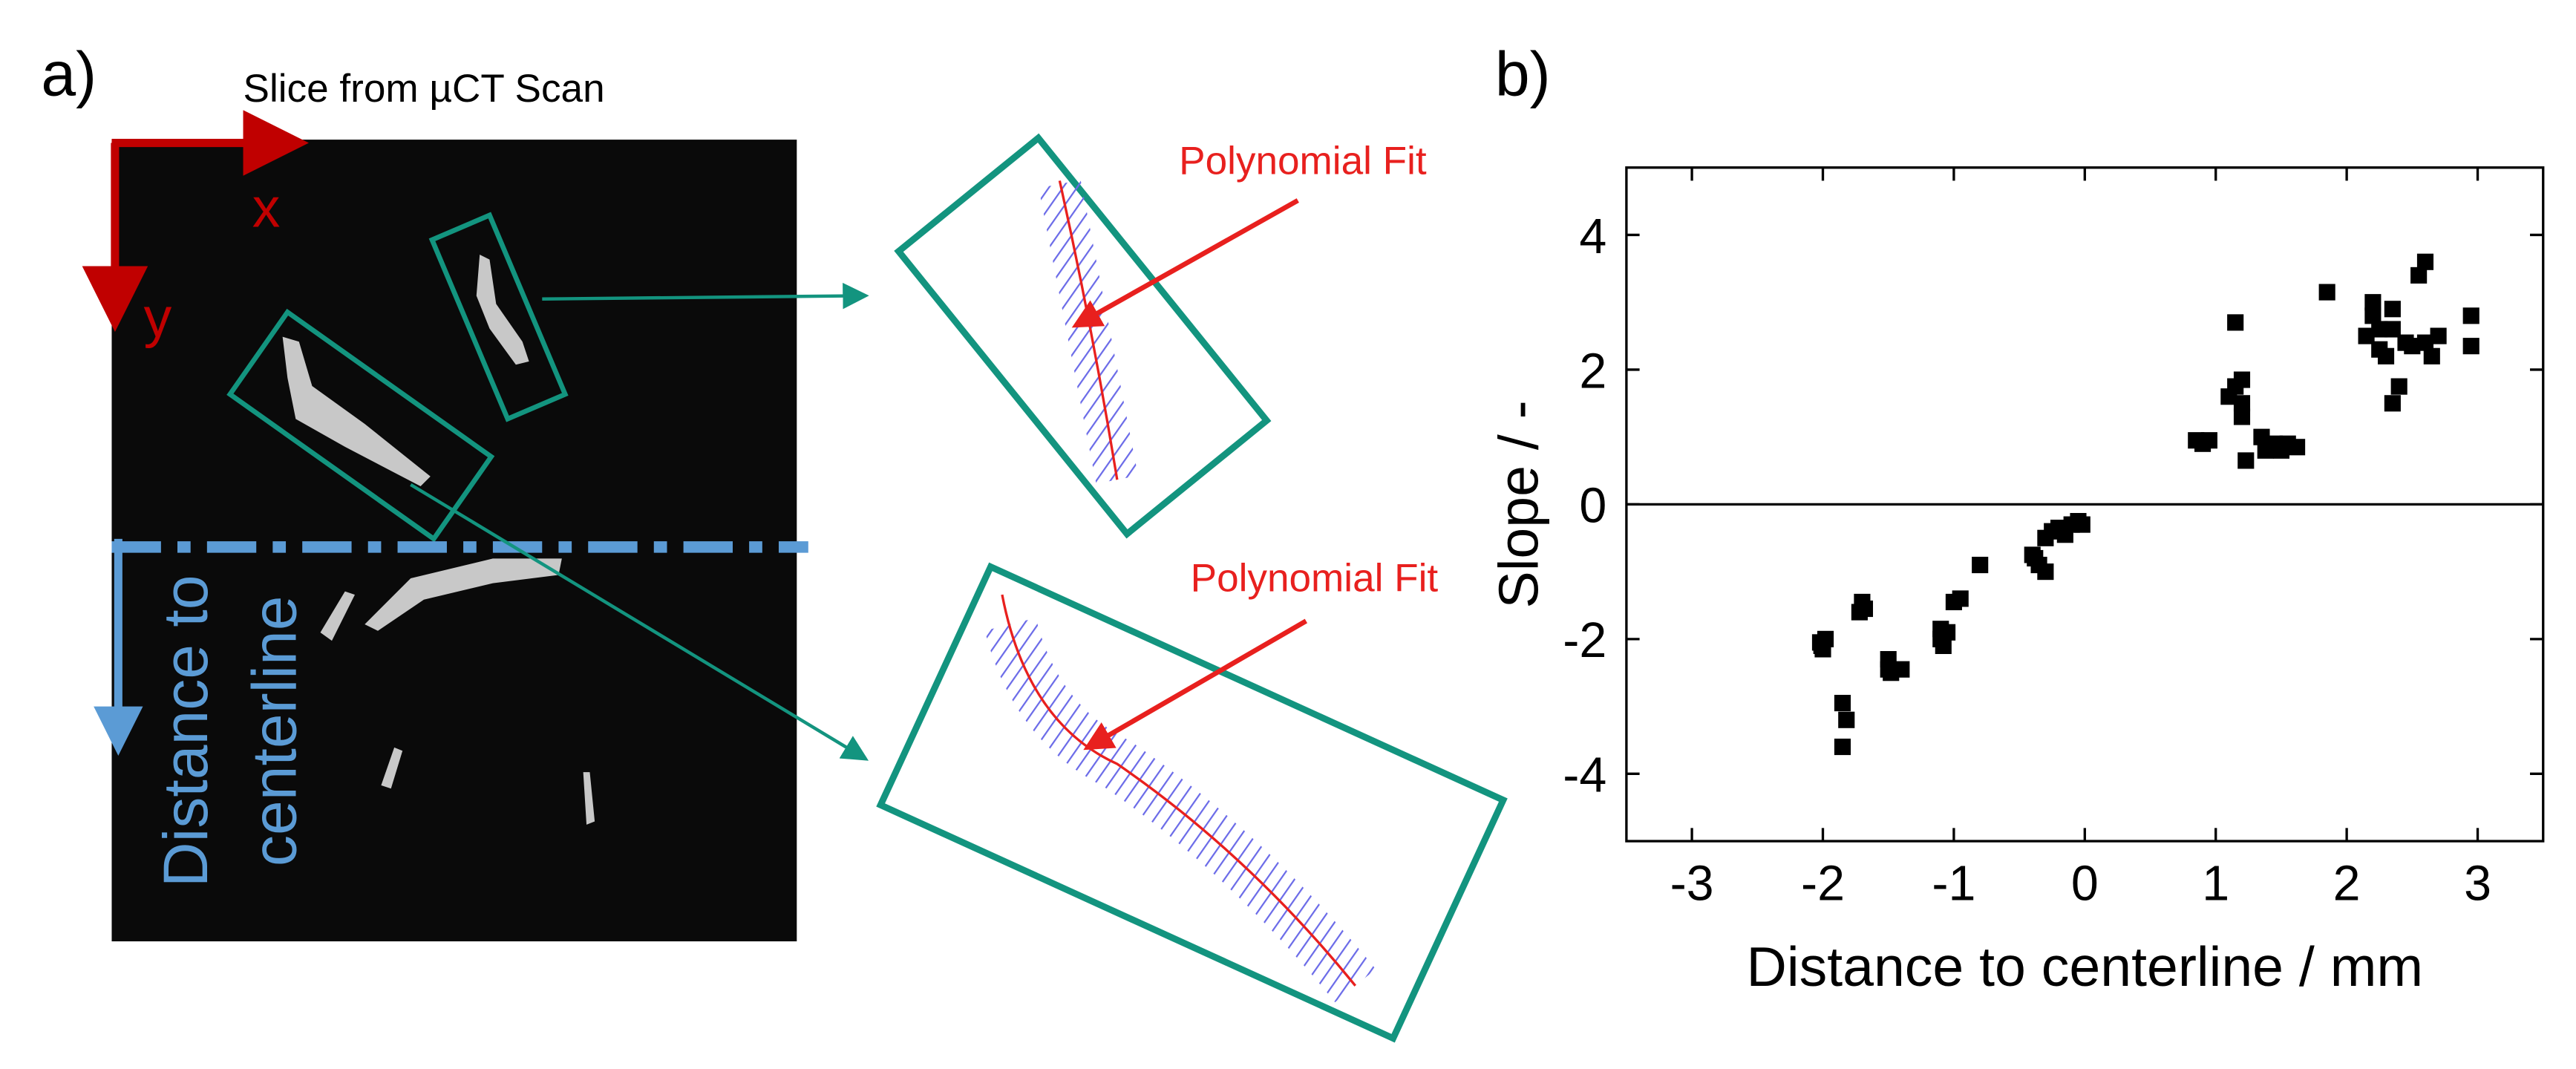 The height and width of the screenshot is (1069, 2576). What do you see at coordinates (1592, 507) in the screenshot?
I see `y-tick-label: 0` at bounding box center [1592, 507].